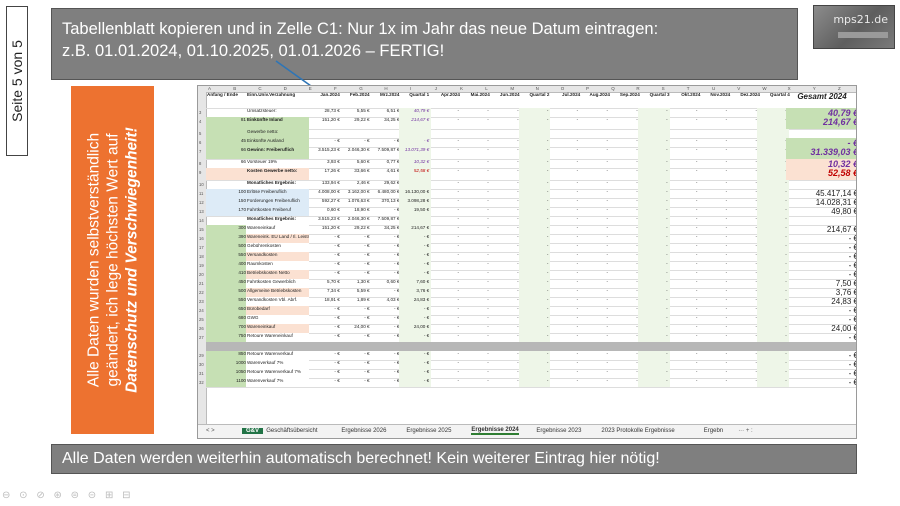  What do you see at coordinates (285, 88) in the screenshot?
I see `column-letter: D` at bounding box center [285, 88].